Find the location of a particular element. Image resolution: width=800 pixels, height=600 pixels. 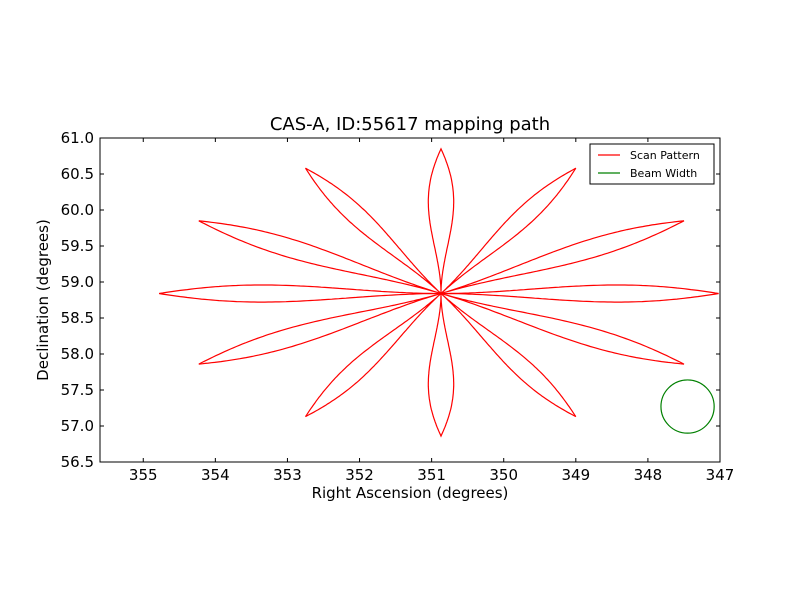

y-tick-label: 60.5 is located at coordinates (77, 174).